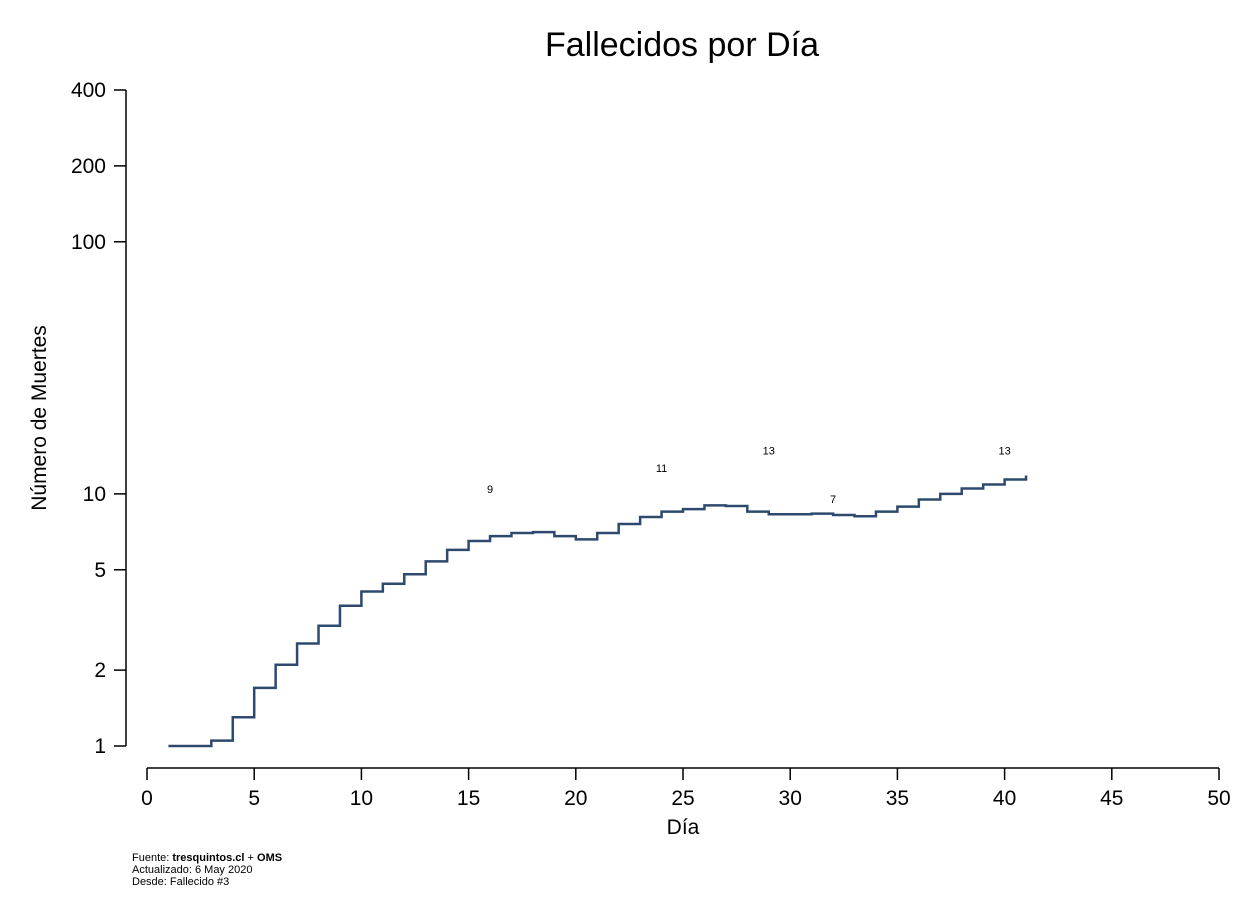  What do you see at coordinates (254, 798) in the screenshot?
I see `x-tick-label: 5` at bounding box center [254, 798].